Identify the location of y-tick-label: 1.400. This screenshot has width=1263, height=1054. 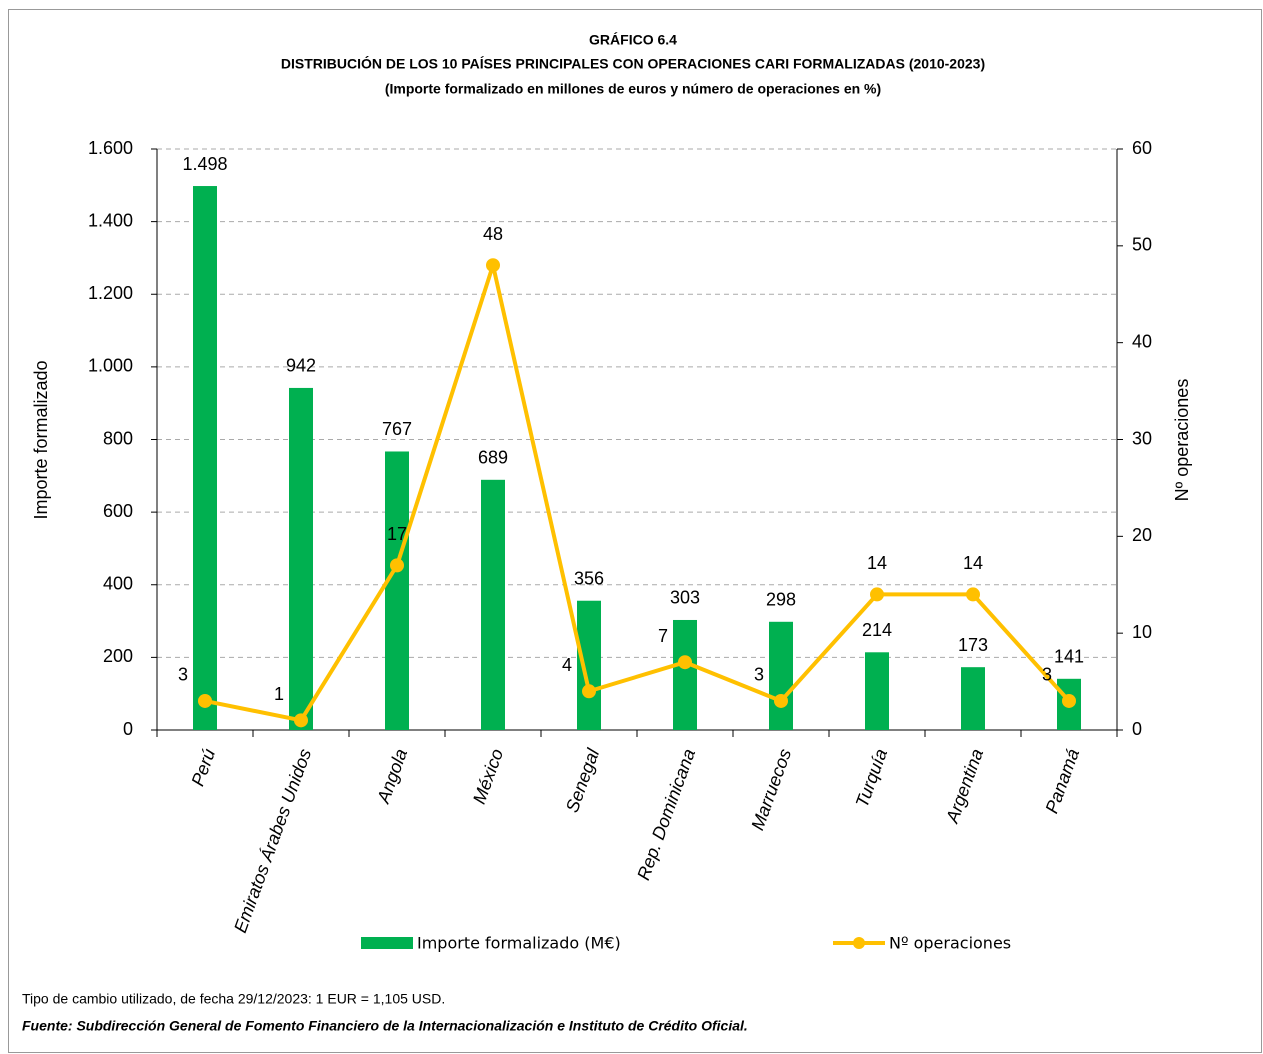
(110, 220).